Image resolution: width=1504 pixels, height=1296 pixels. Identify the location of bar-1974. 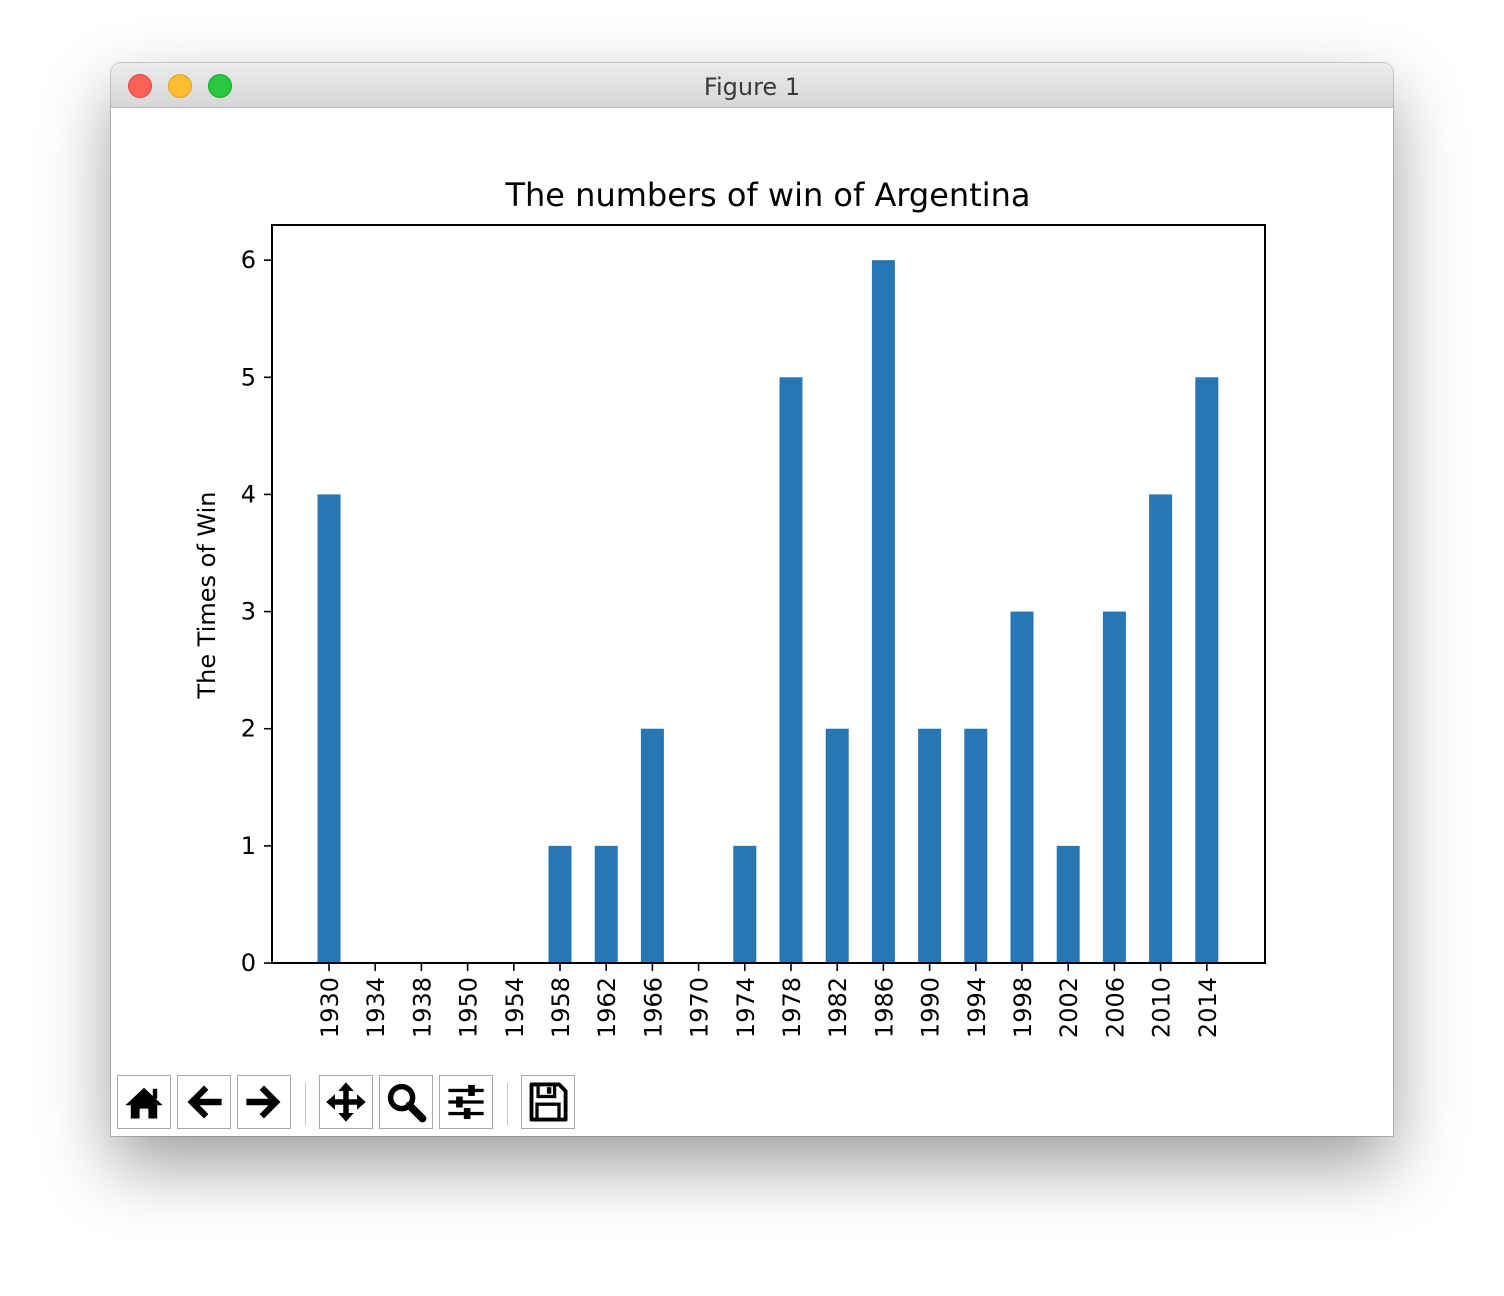
(745, 904).